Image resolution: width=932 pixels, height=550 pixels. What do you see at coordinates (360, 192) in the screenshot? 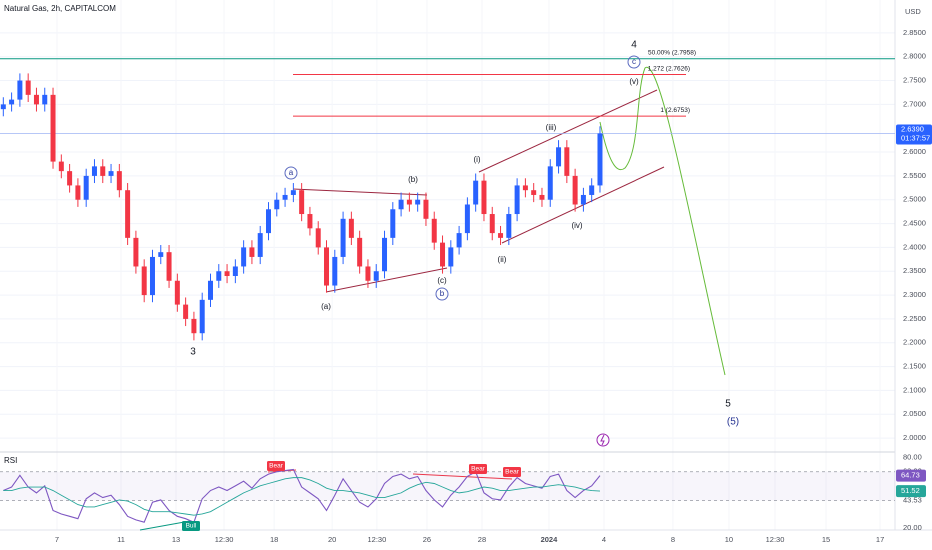
I see `triangle-top` at bounding box center [360, 192].